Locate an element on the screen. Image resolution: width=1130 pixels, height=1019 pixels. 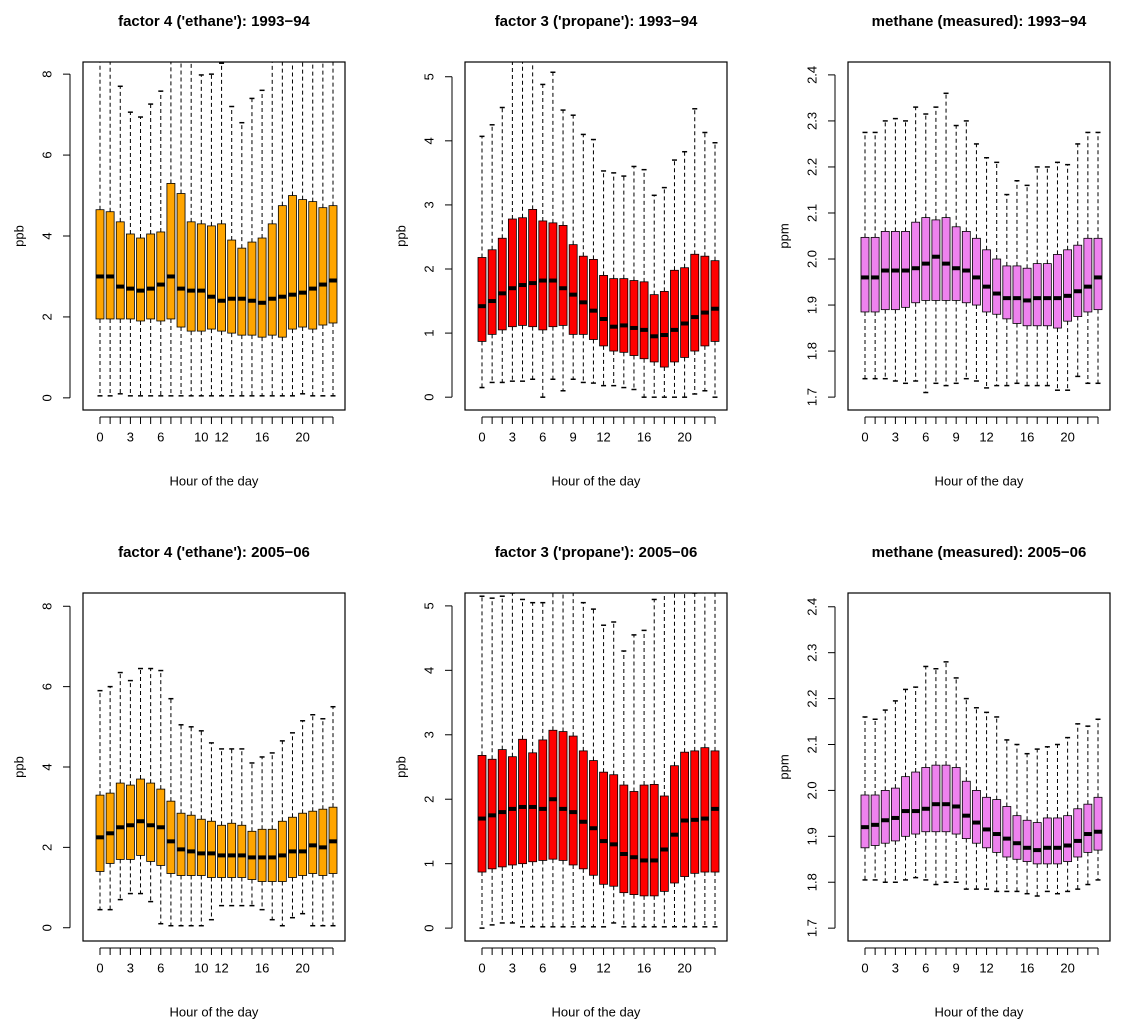
y-tick-label: 1.9 is located at coordinates (811, 836).